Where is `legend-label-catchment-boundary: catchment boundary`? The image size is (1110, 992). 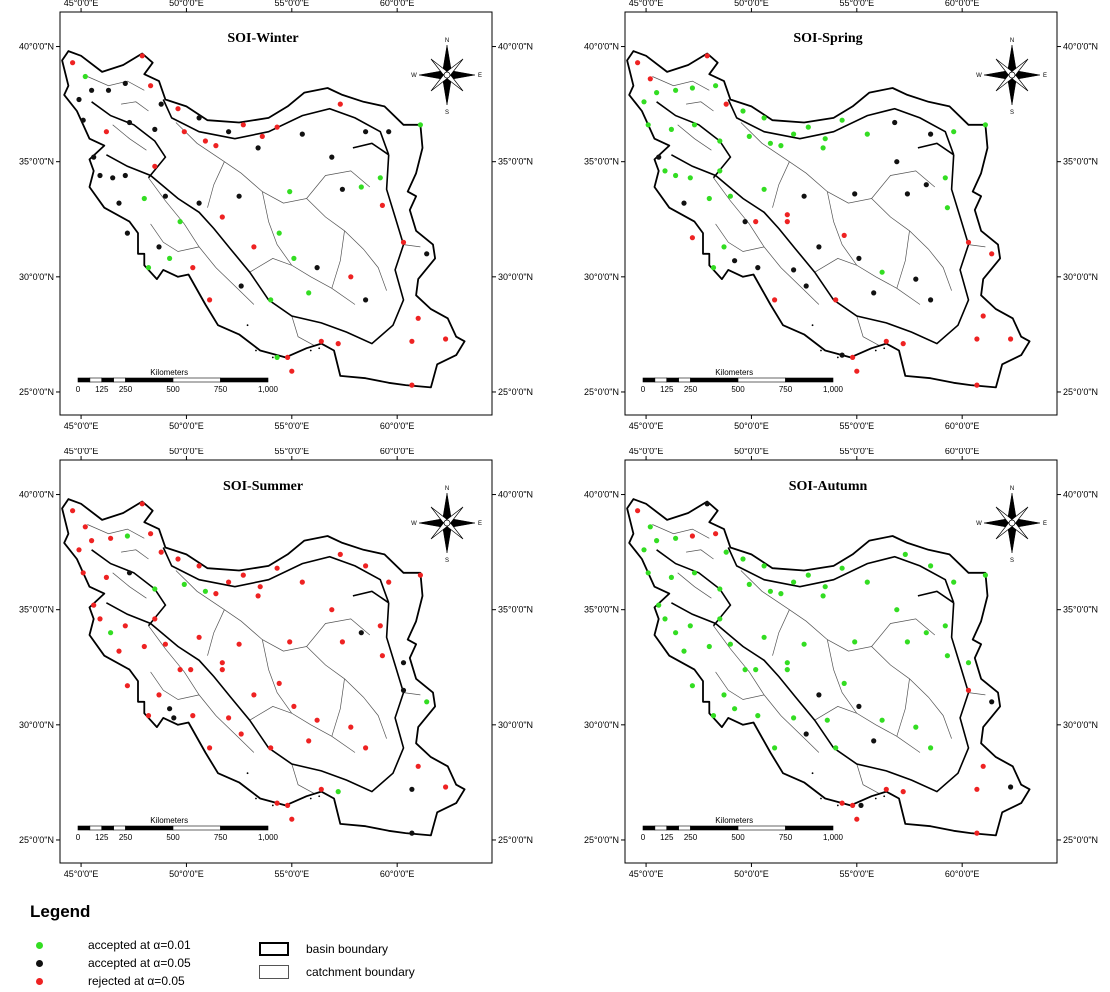
legend-label-catchment-boundary: catchment boundary is located at coordinates (360, 972).